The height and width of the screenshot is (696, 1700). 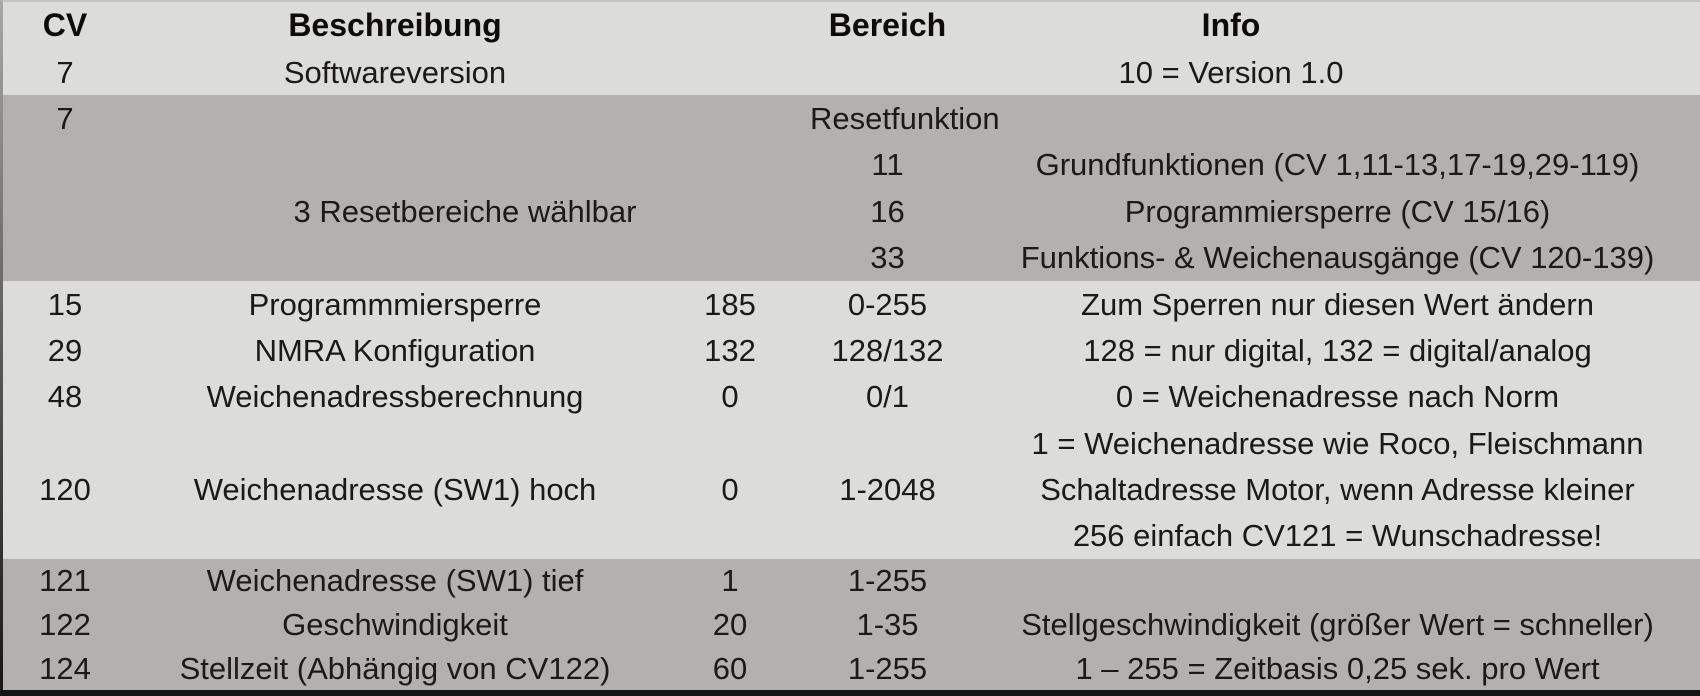 What do you see at coordinates (887, 211) in the screenshot?
I see `reset-option-value: 16` at bounding box center [887, 211].